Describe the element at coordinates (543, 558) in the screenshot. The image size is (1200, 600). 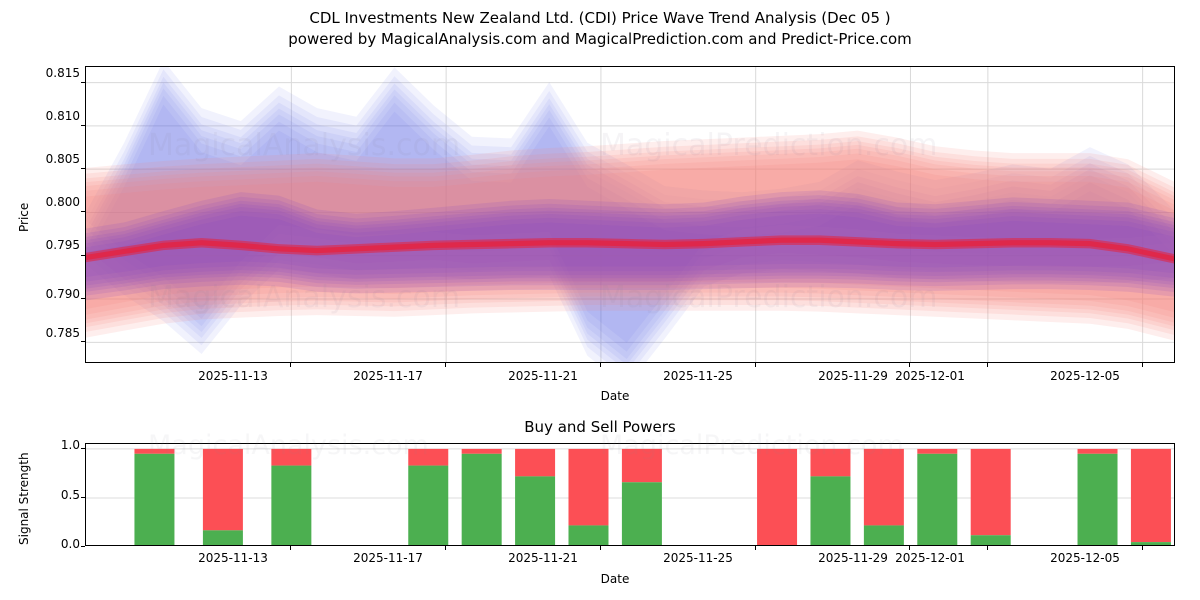
I see `power-xtick-2: 2025-11-21` at that location.